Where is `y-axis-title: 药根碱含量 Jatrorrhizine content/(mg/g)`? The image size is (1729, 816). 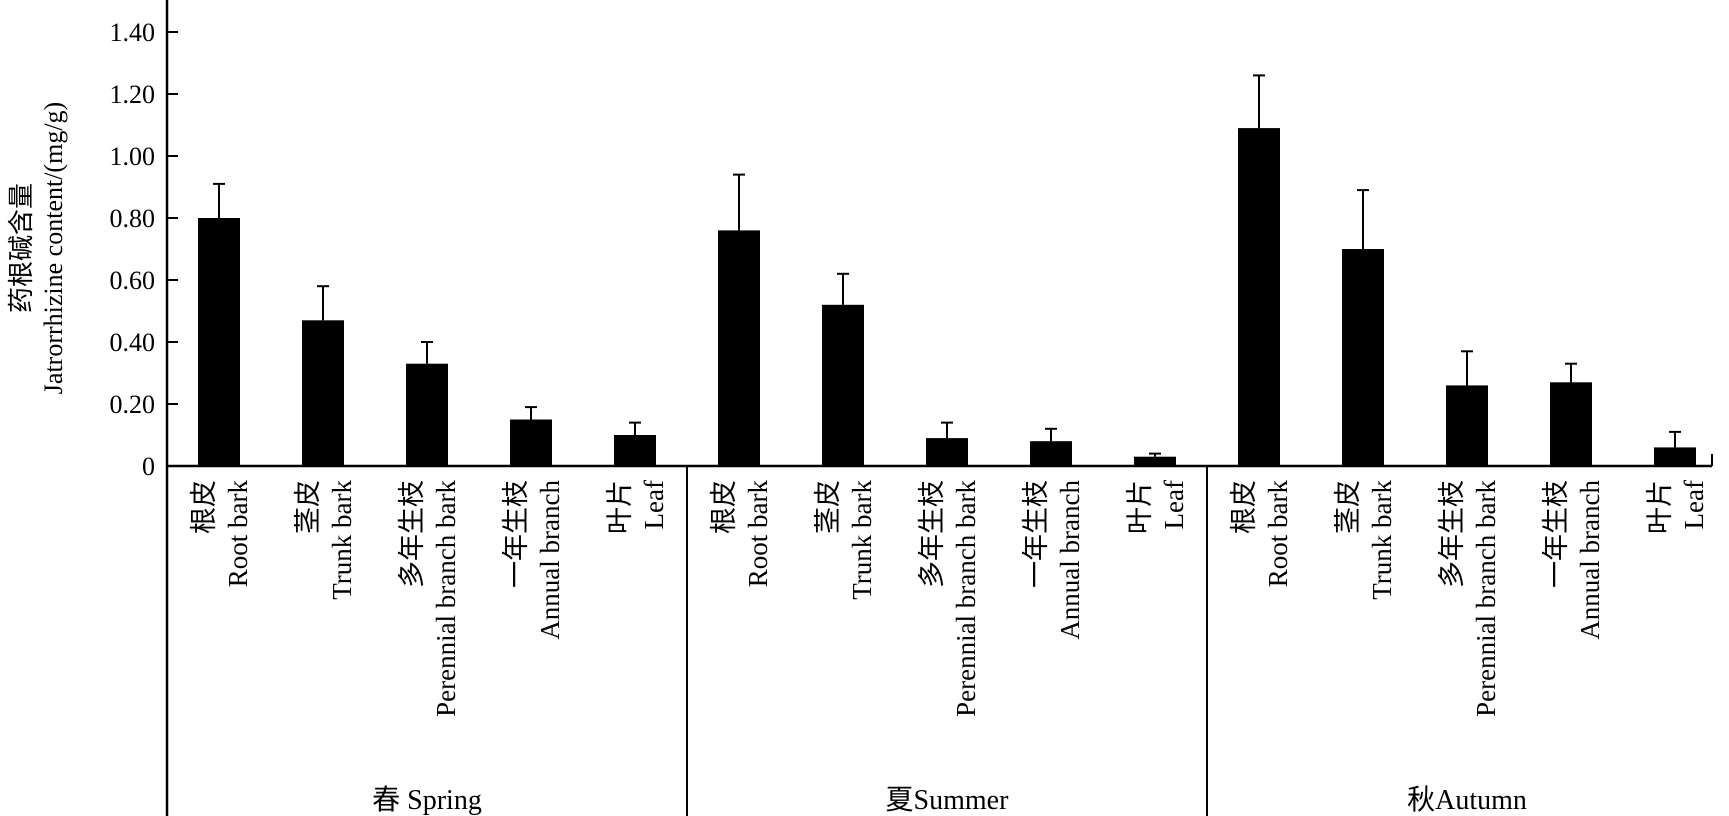 y-axis-title: 药根碱含量 Jatrorrhizine content/(mg/g) is located at coordinates (37, 248).